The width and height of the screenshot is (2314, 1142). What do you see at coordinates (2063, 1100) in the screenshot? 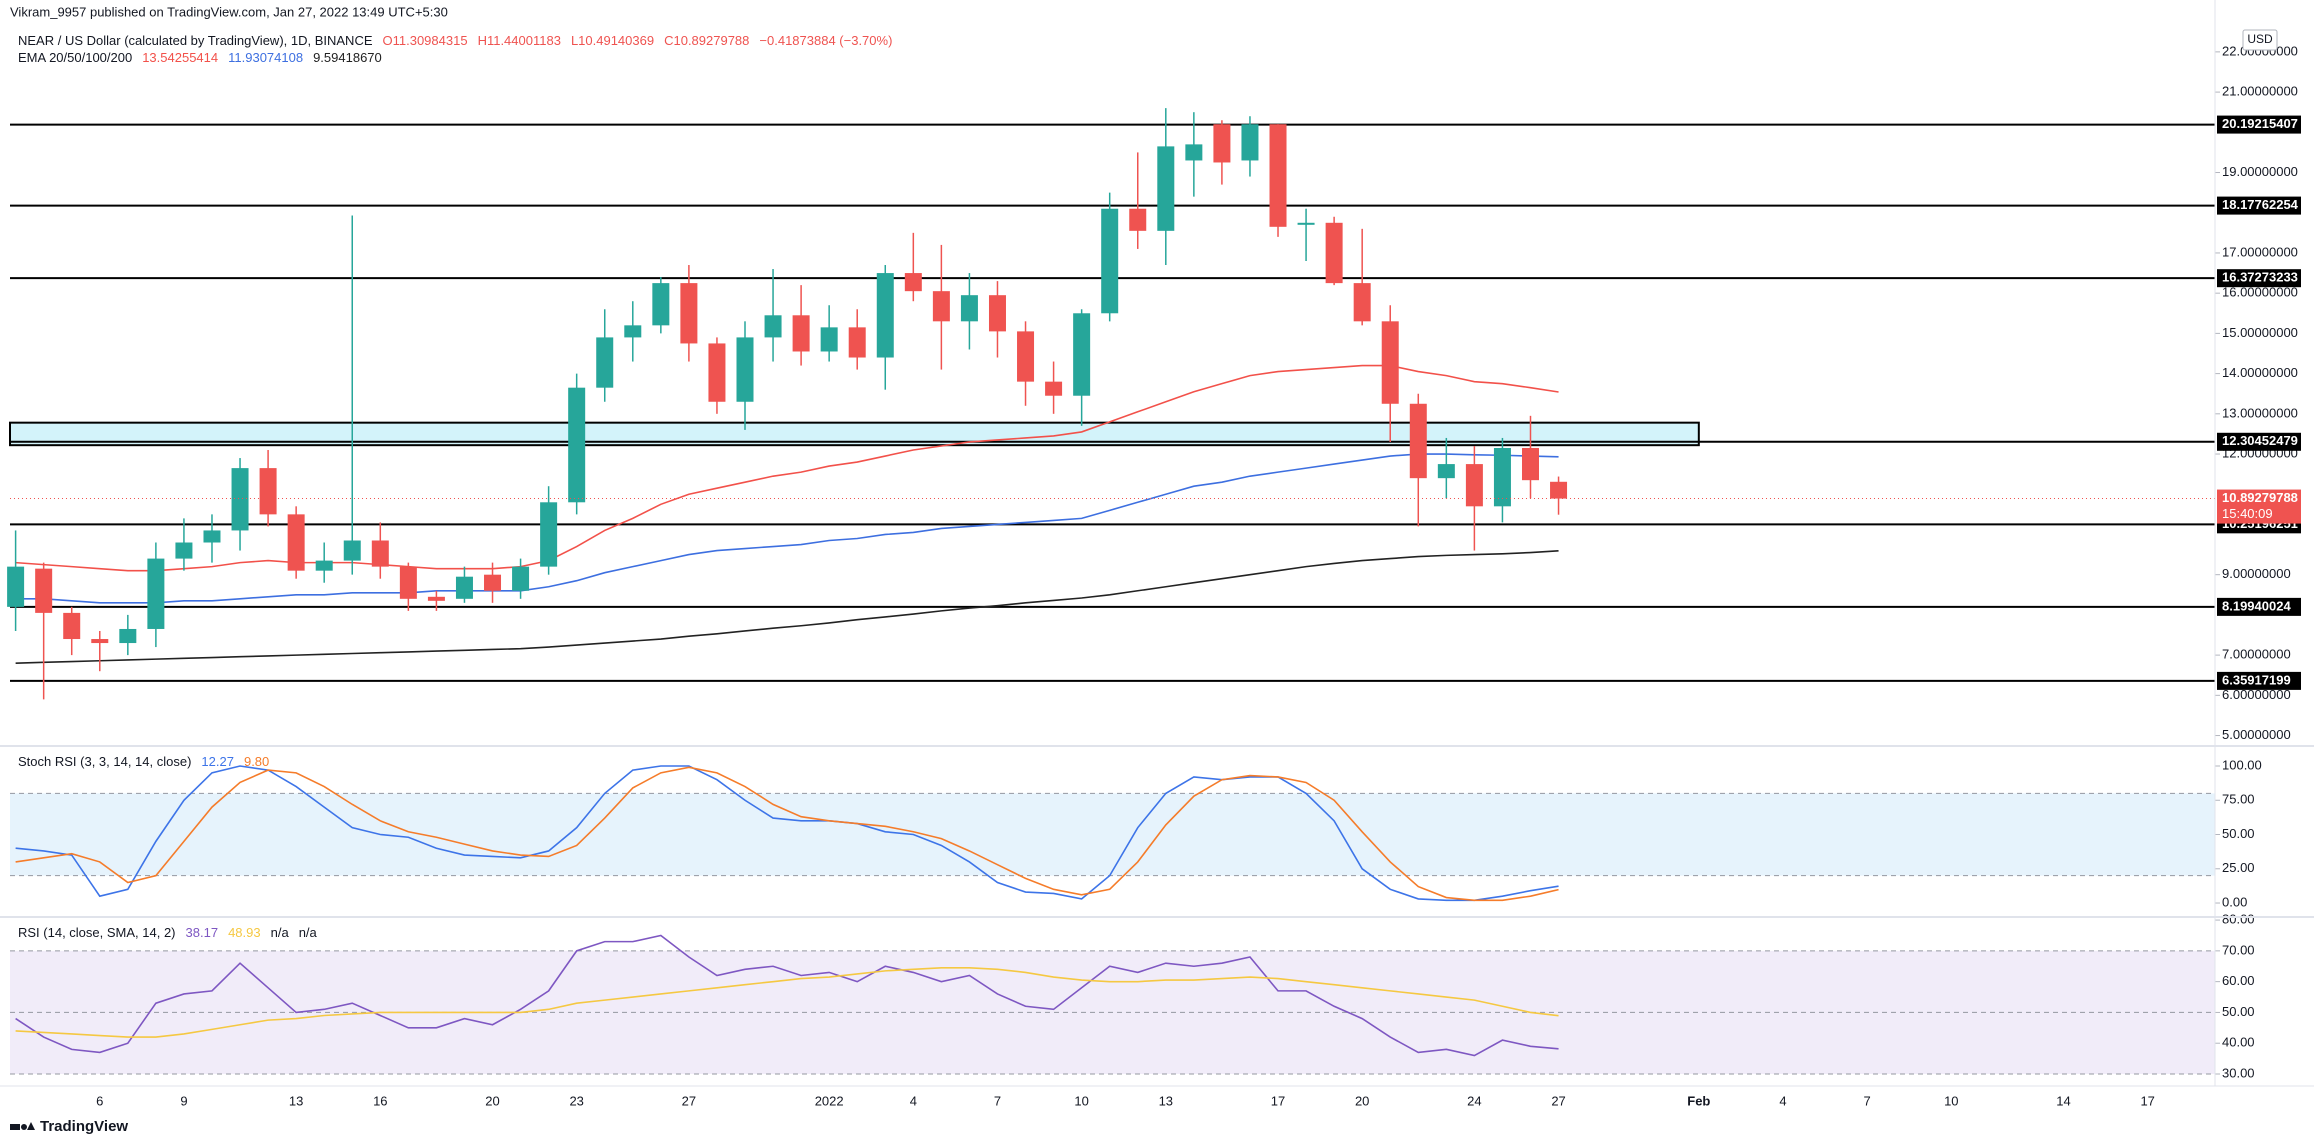
I see `x-tick-label: 14` at bounding box center [2063, 1100].